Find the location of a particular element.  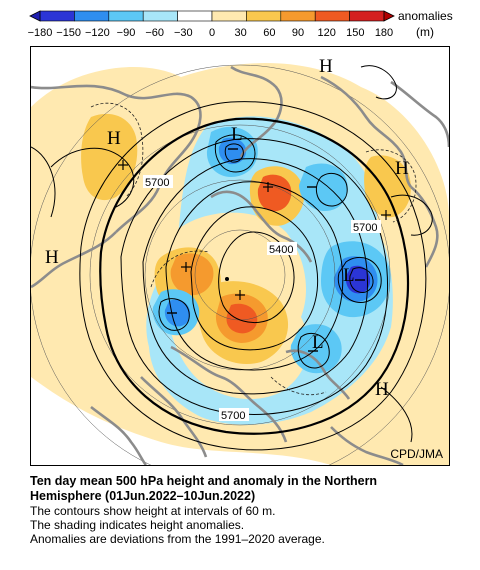

colorbar-tick-labels: −180 −150 −120 −90 −60 −30 0 30 60 90 120 150 180 is located at coordinates (211, 33).